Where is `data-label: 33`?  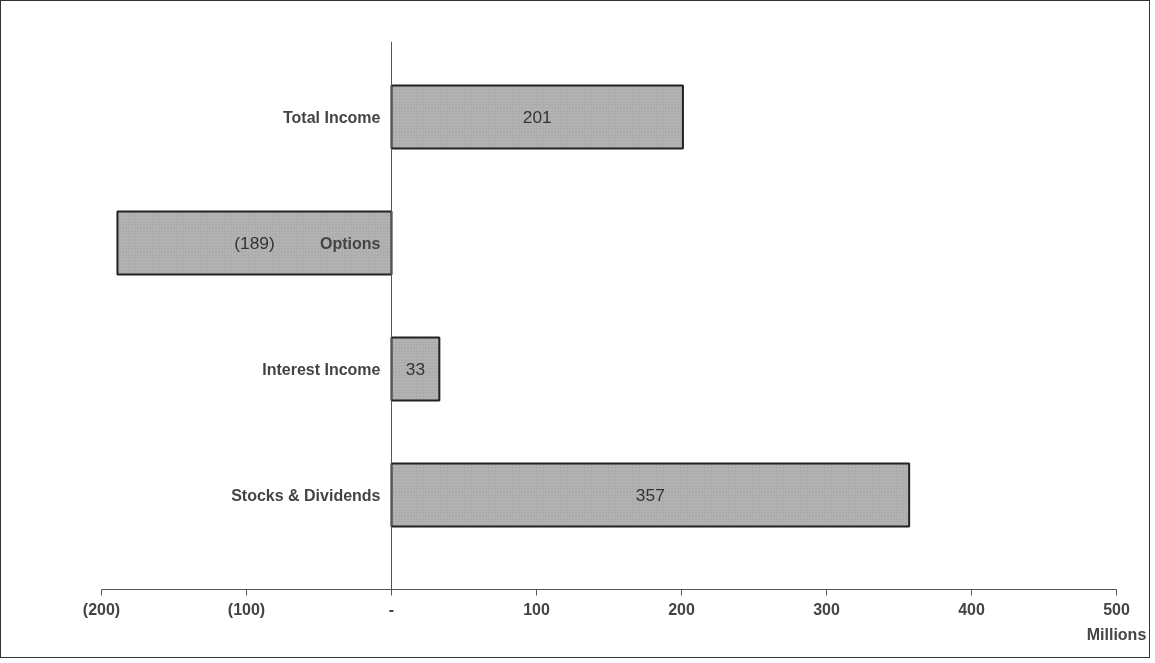 data-label: 33 is located at coordinates (415, 369).